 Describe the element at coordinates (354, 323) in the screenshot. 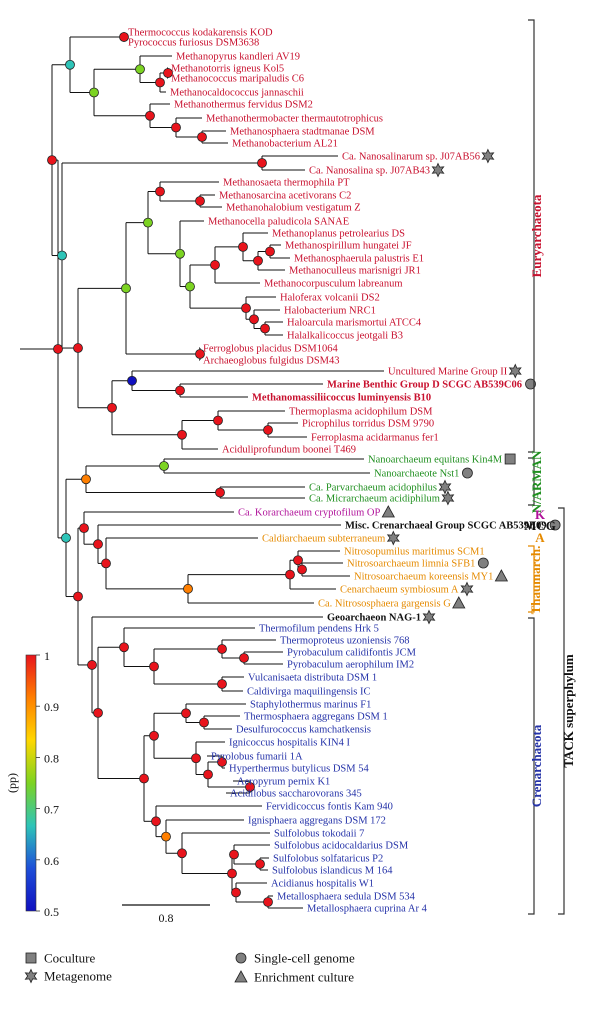

I see `taxon-label: Haloarcula marismortui ATCC4` at that location.